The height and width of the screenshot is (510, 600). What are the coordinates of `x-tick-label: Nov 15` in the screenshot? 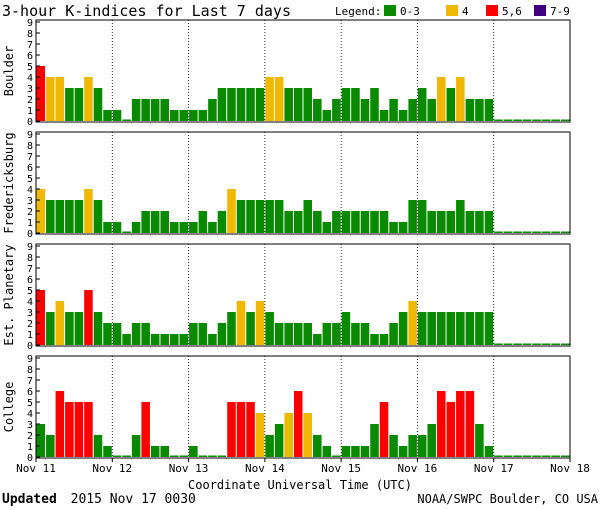 It's located at (341, 468).